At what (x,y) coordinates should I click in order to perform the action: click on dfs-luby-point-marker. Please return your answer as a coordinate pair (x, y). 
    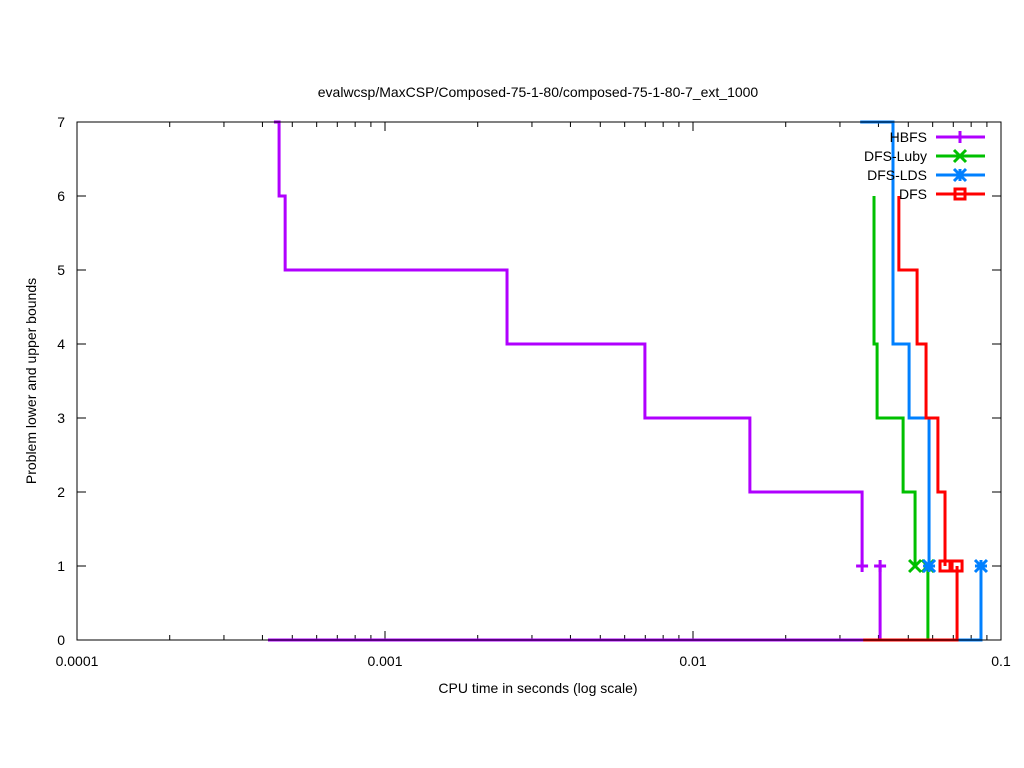
    Looking at the image, I should click on (915, 566).